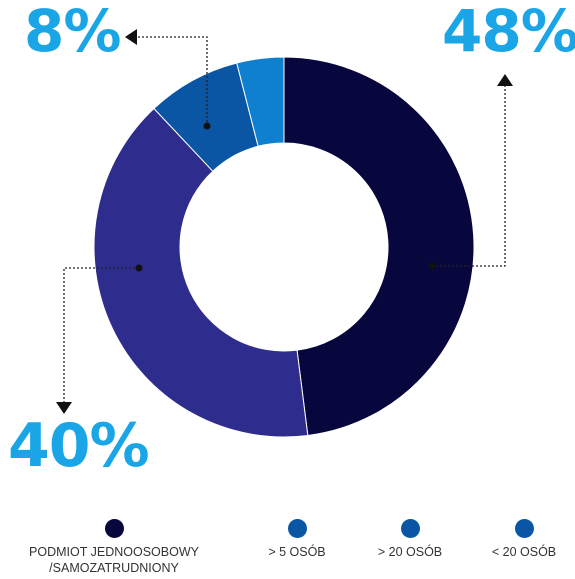  Describe the element at coordinates (72, 32) in the screenshot. I see `annotation-8-percent: 8%` at that location.